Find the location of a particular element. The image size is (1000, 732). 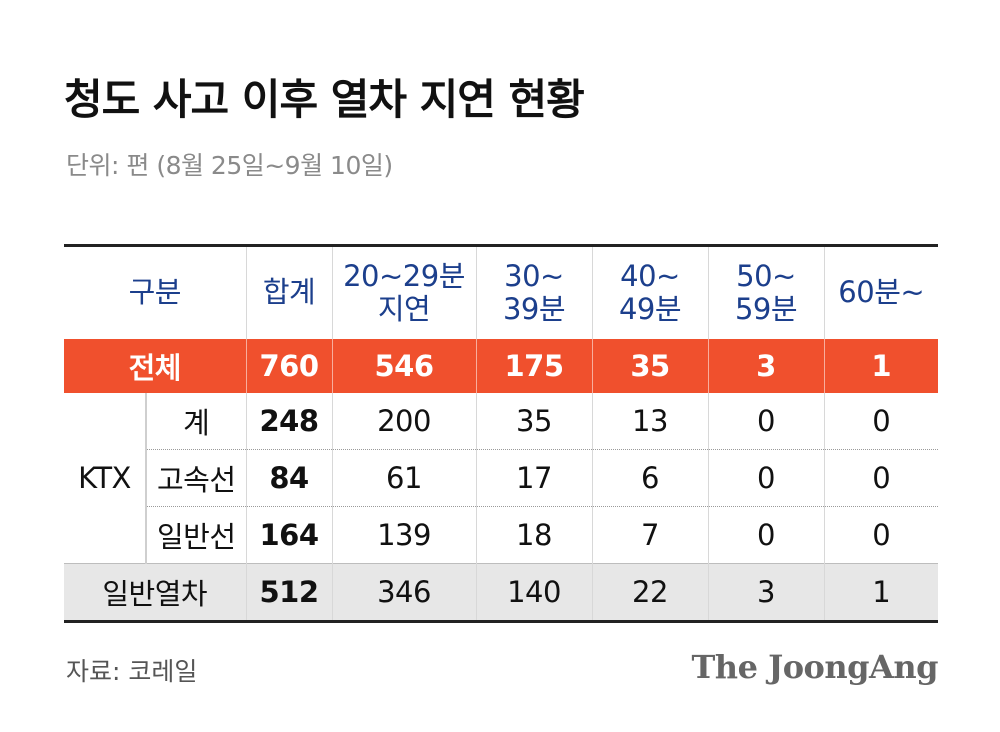

cell-total-60plus: 1 is located at coordinates (880, 366).